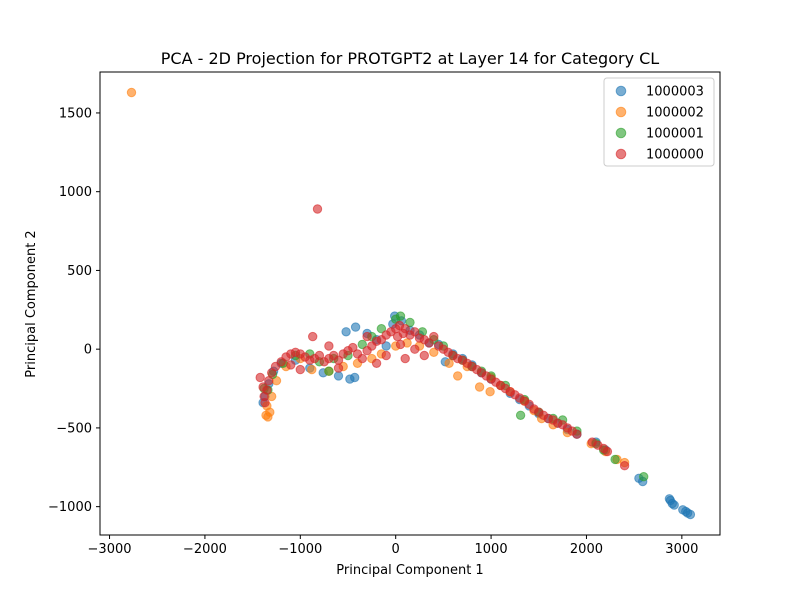  Describe the element at coordinates (70, 507) in the screenshot. I see `y-tick-label: −1000` at that location.